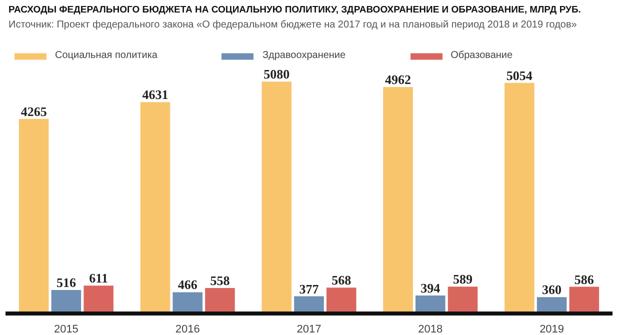  Describe the element at coordinates (552, 290) in the screenshot. I see `data-label: 360` at that location.